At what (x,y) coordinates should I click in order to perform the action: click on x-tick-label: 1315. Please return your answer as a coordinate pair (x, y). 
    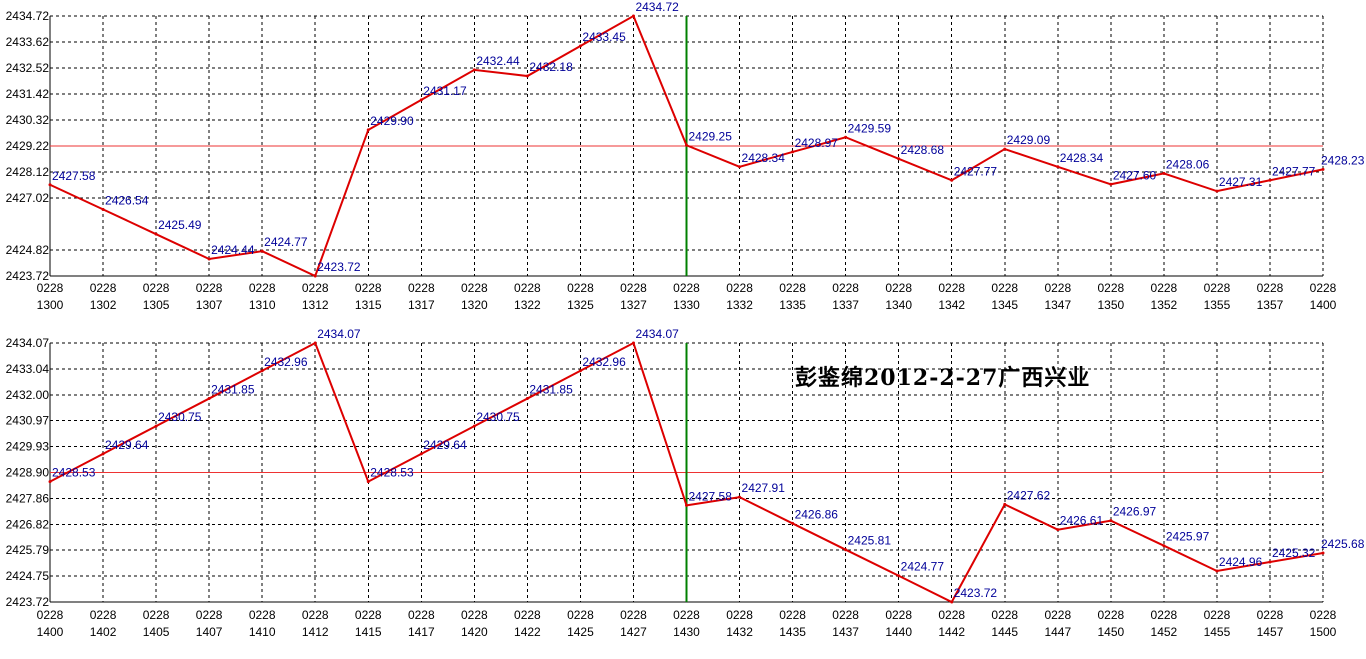
    Looking at the image, I should click on (368, 305).